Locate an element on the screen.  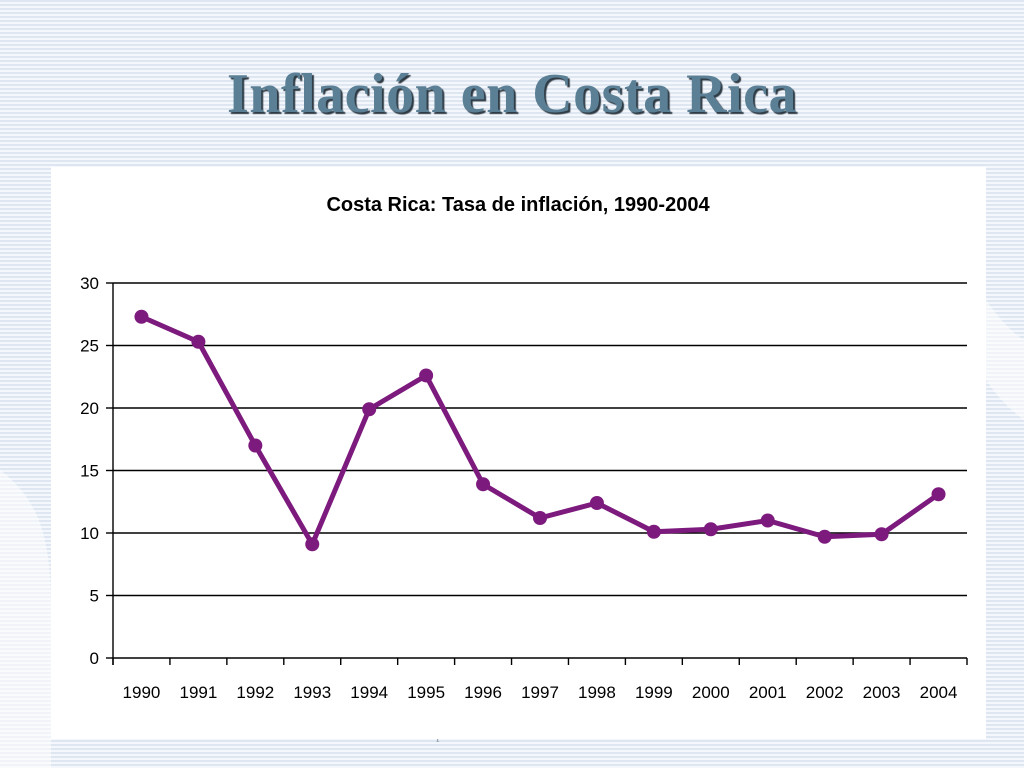
y-tick-label: 20 is located at coordinates (89, 408).